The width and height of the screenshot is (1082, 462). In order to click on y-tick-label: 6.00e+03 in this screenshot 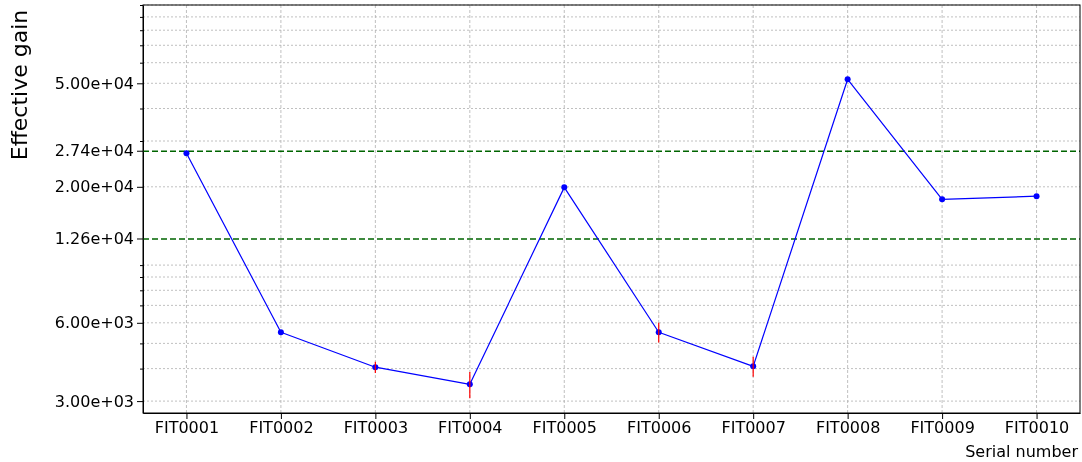, I will do `click(94, 323)`.